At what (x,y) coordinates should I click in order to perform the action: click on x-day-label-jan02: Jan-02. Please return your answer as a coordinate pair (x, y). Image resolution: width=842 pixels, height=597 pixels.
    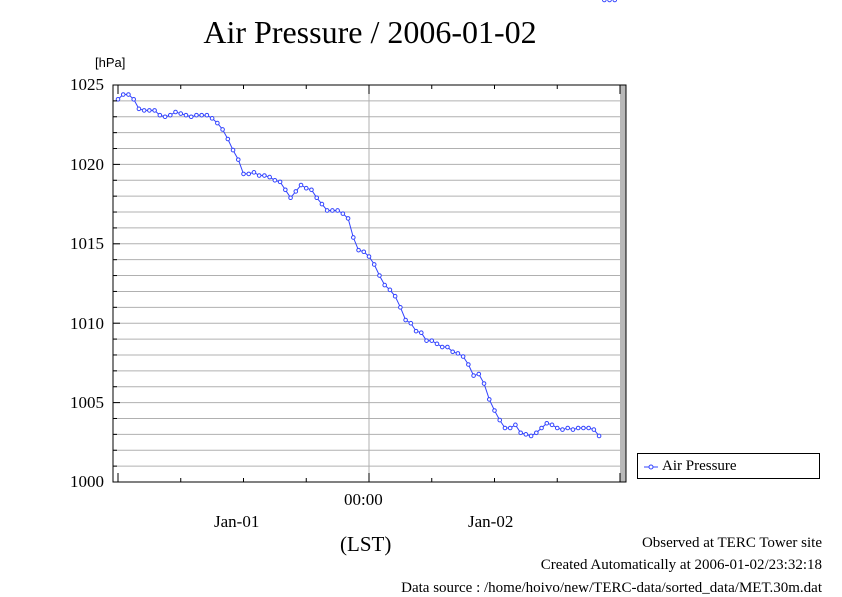
    Looking at the image, I should click on (491, 521).